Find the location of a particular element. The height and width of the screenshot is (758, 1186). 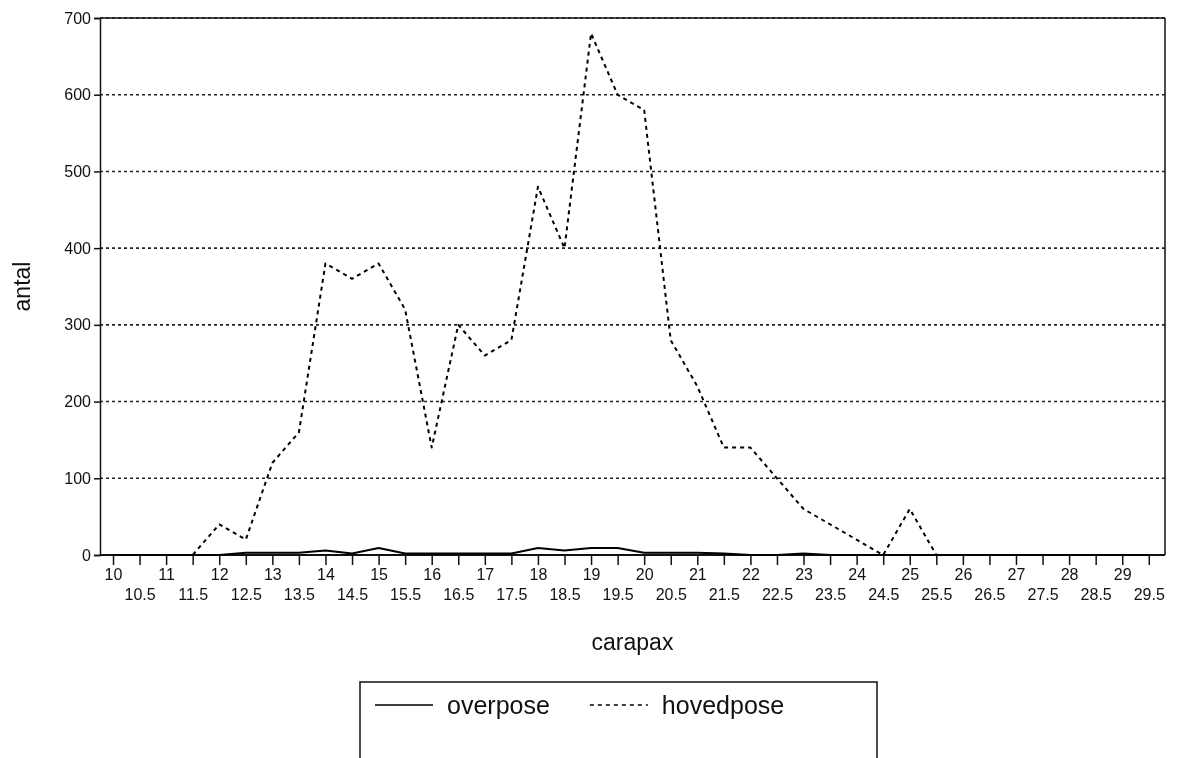

x-axis-title: carapax is located at coordinates (632, 642).